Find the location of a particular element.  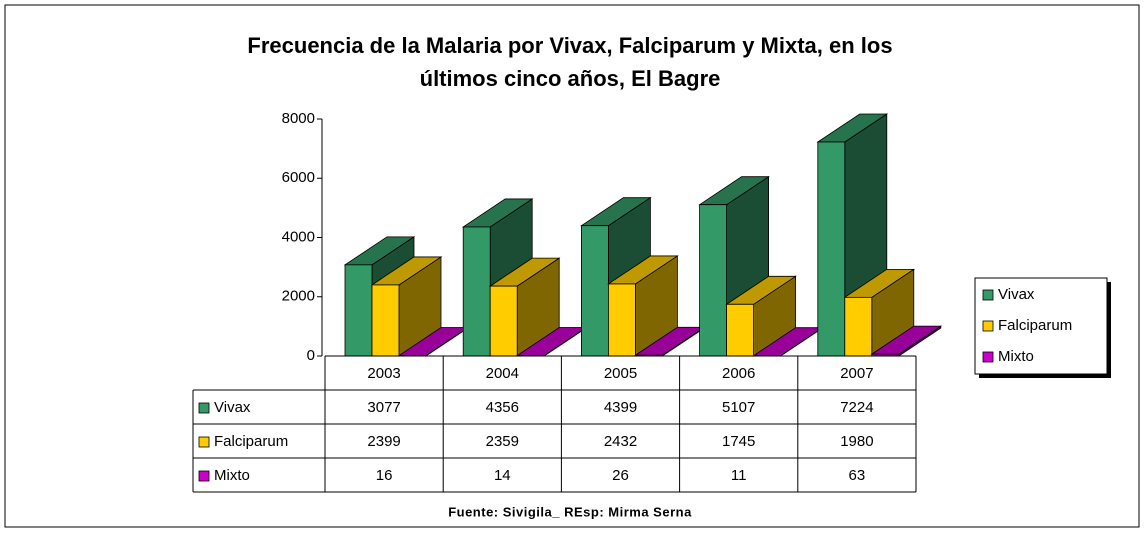

x-tick-label: 2007 is located at coordinates (856, 373).